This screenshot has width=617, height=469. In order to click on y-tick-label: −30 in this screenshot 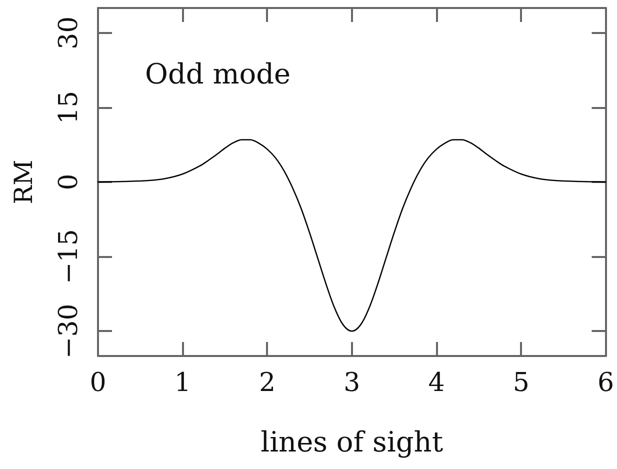, I will do `click(69, 331)`.